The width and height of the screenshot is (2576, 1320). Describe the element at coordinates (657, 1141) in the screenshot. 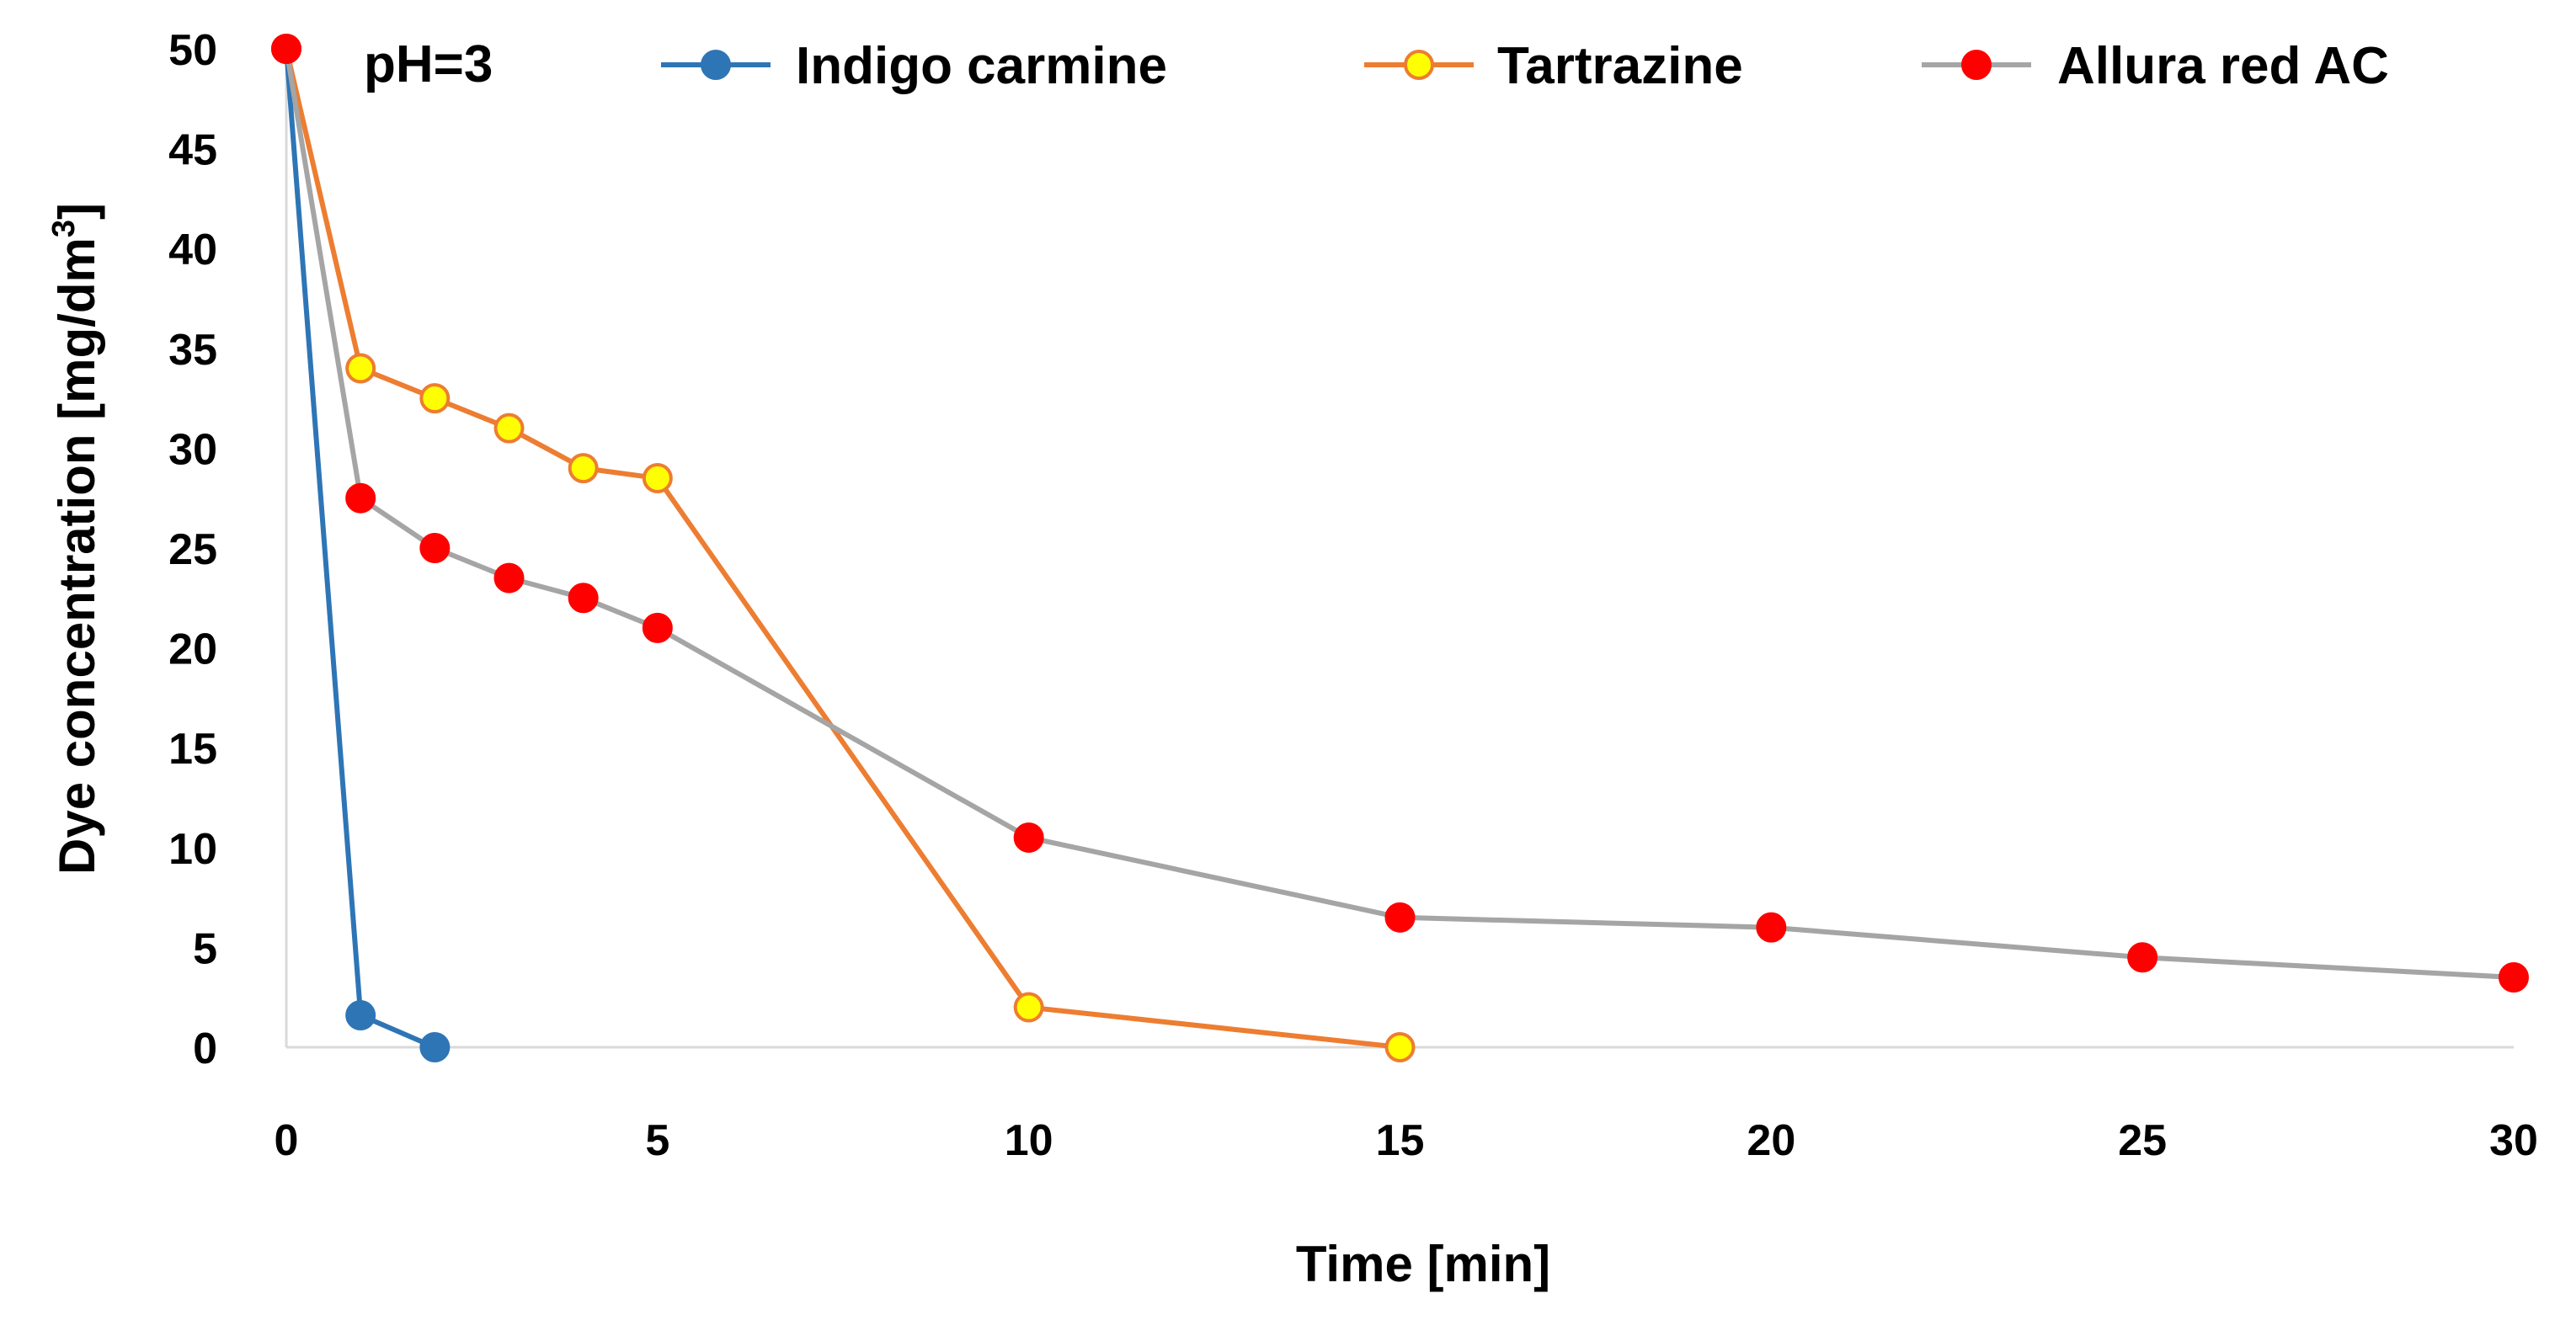

I see `x-tick-label: 5` at that location.